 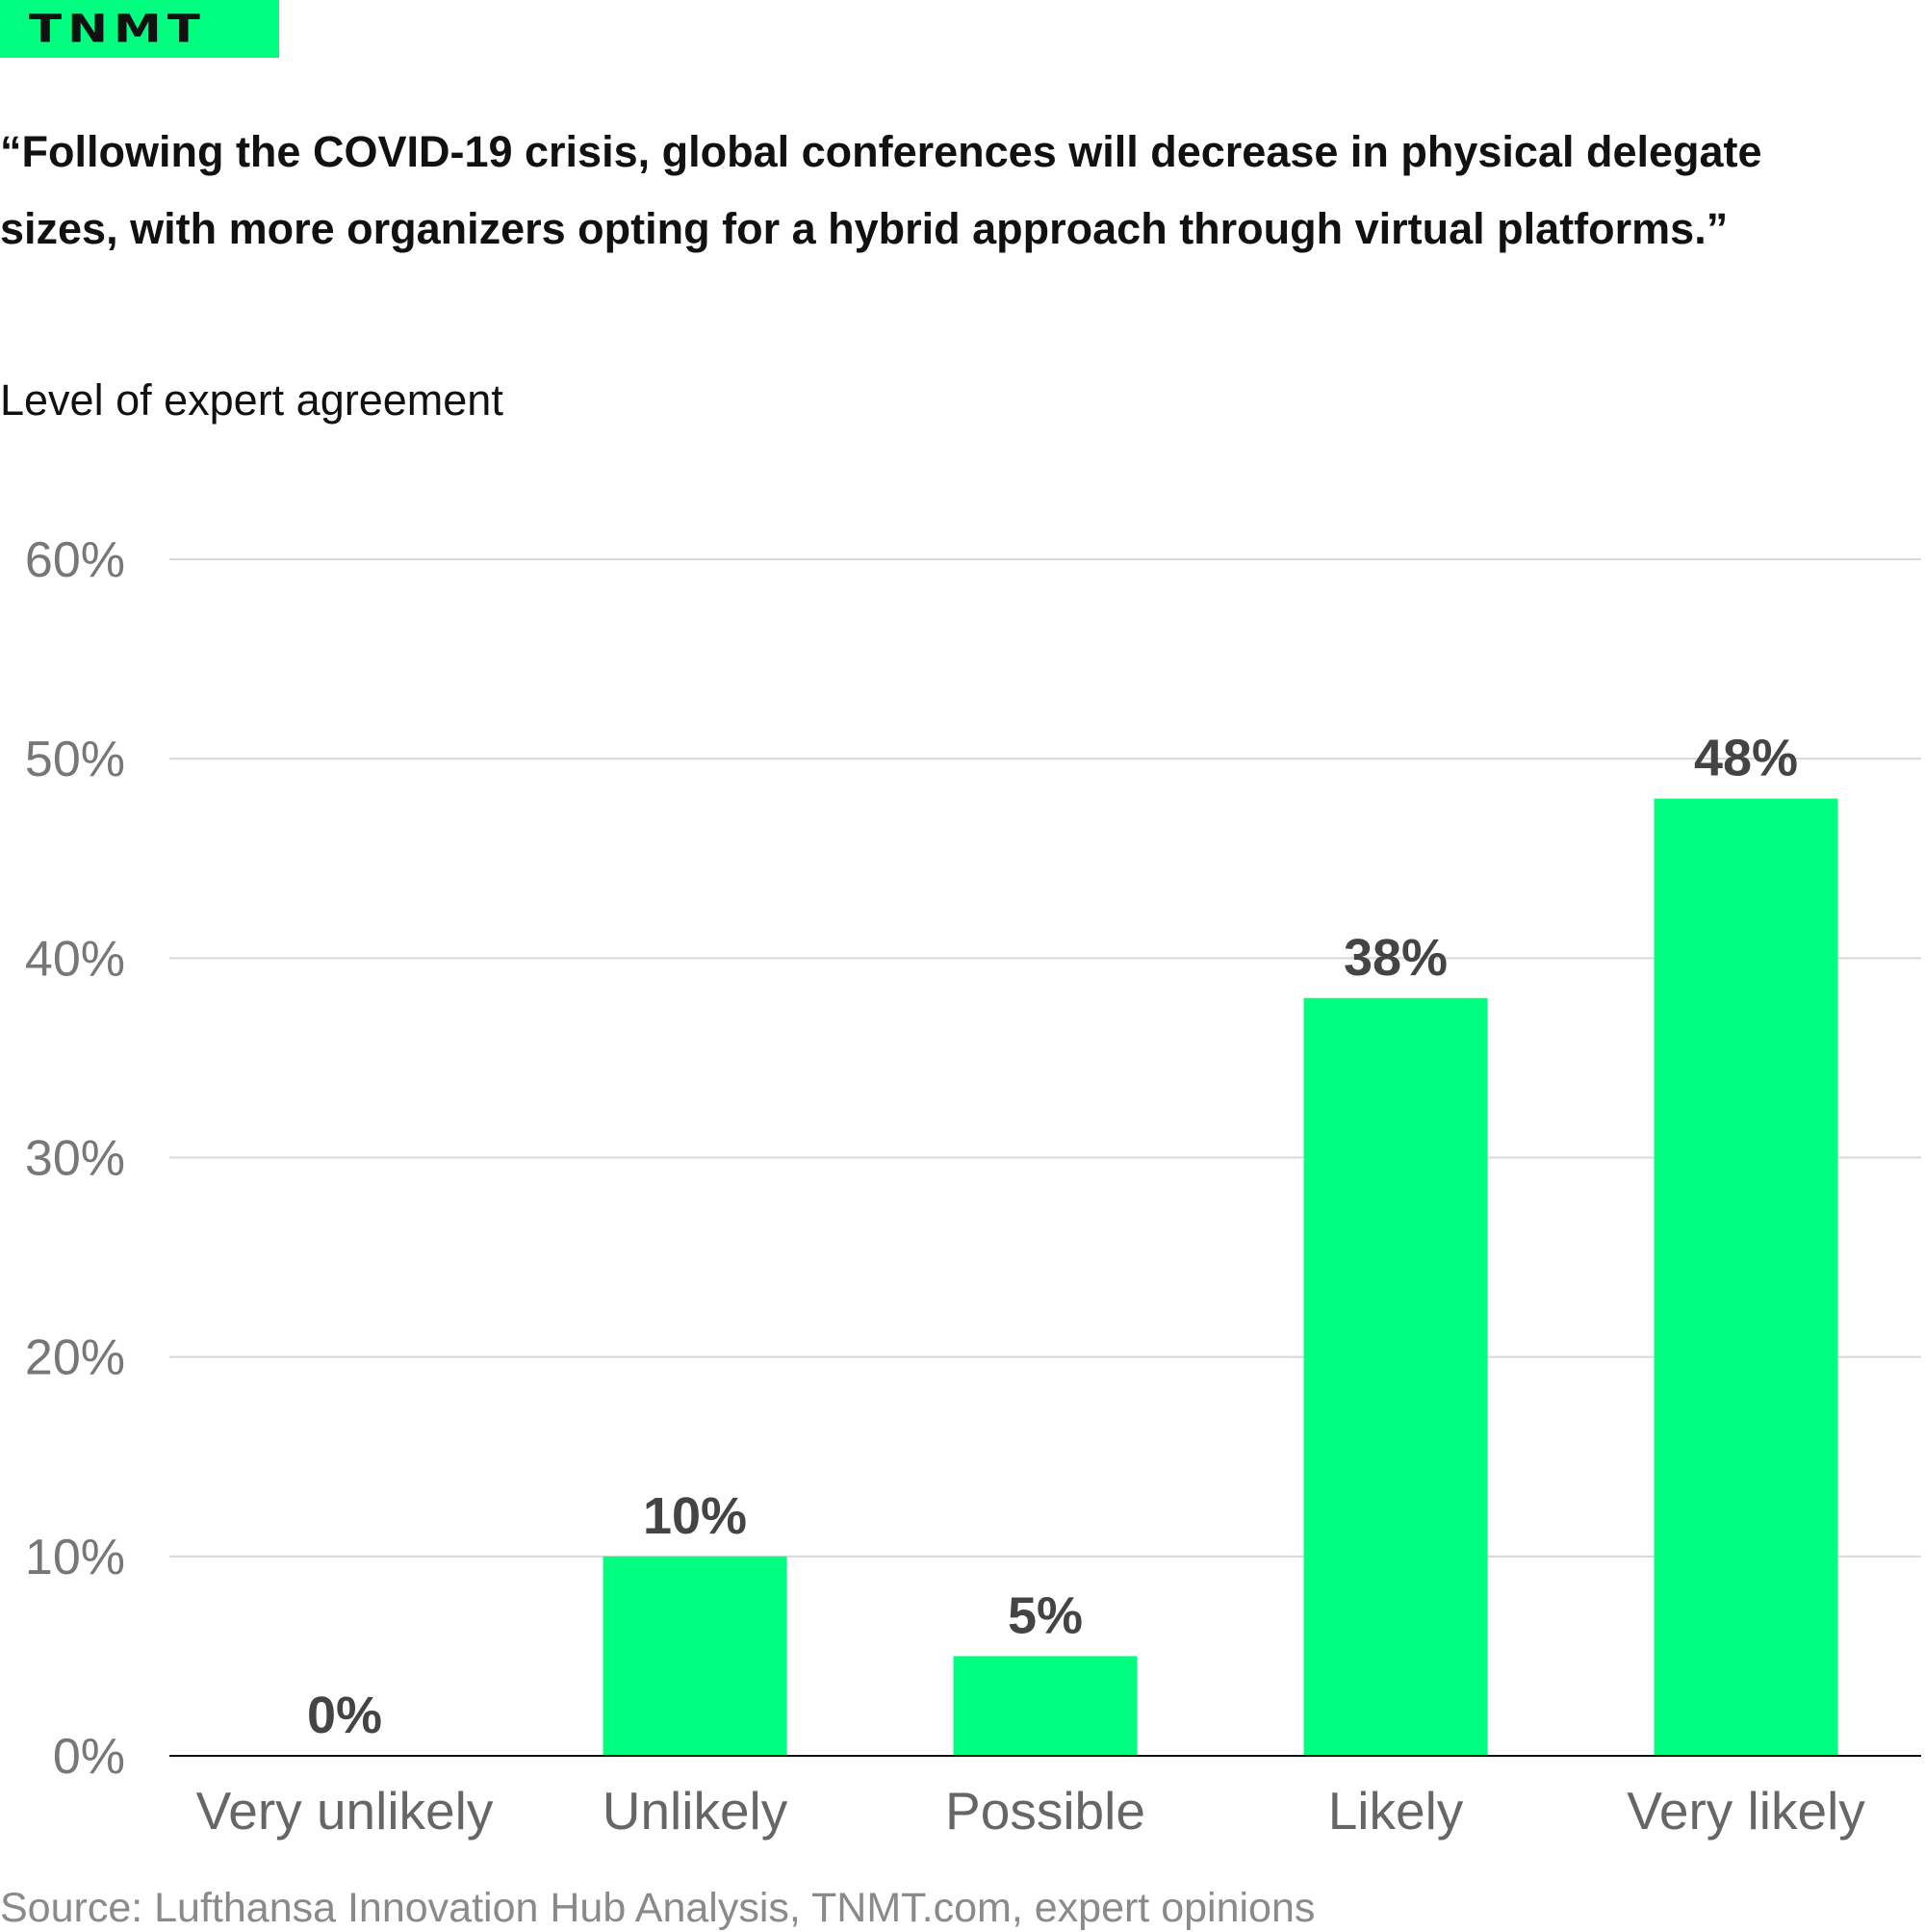 I want to click on y-tick-label: 50%, so click(x=75, y=760).